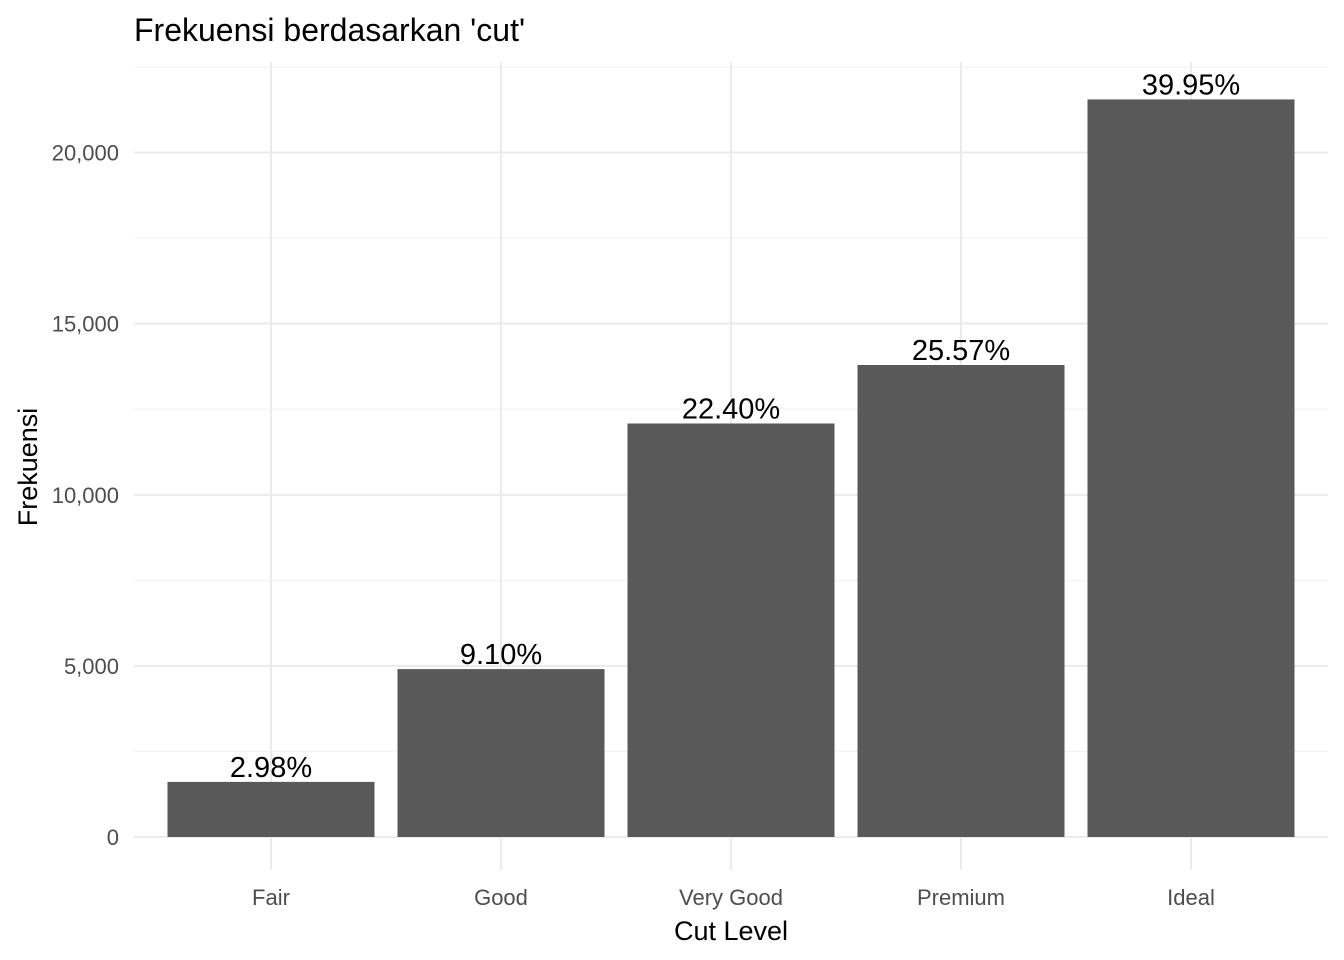 The image size is (1344, 960). What do you see at coordinates (271, 809) in the screenshot?
I see `bar-fair` at bounding box center [271, 809].